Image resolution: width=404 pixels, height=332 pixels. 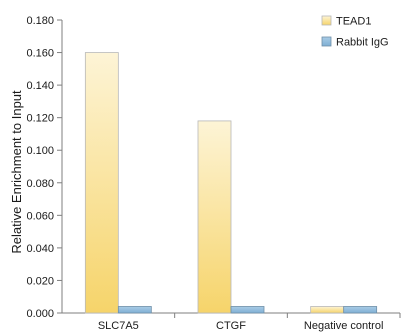 What do you see at coordinates (40, 54) in the screenshot?
I see `y-tick-label: 0.160` at bounding box center [40, 54].